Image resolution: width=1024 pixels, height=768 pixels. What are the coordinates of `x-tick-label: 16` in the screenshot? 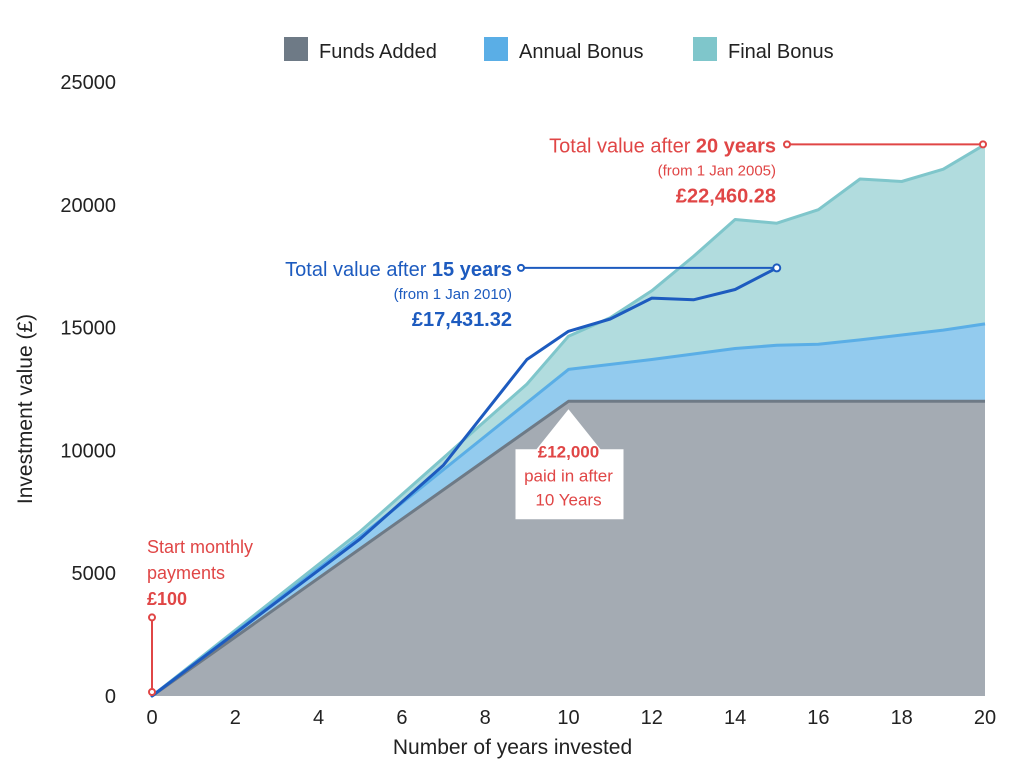 It's located at (818, 718).